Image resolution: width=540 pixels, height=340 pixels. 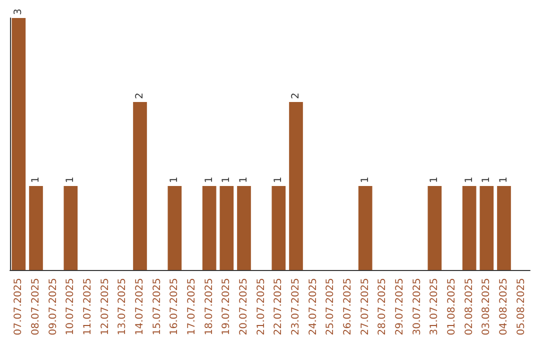 I want to click on x-tick-label: 10.07.2025, so click(x=70, y=307).